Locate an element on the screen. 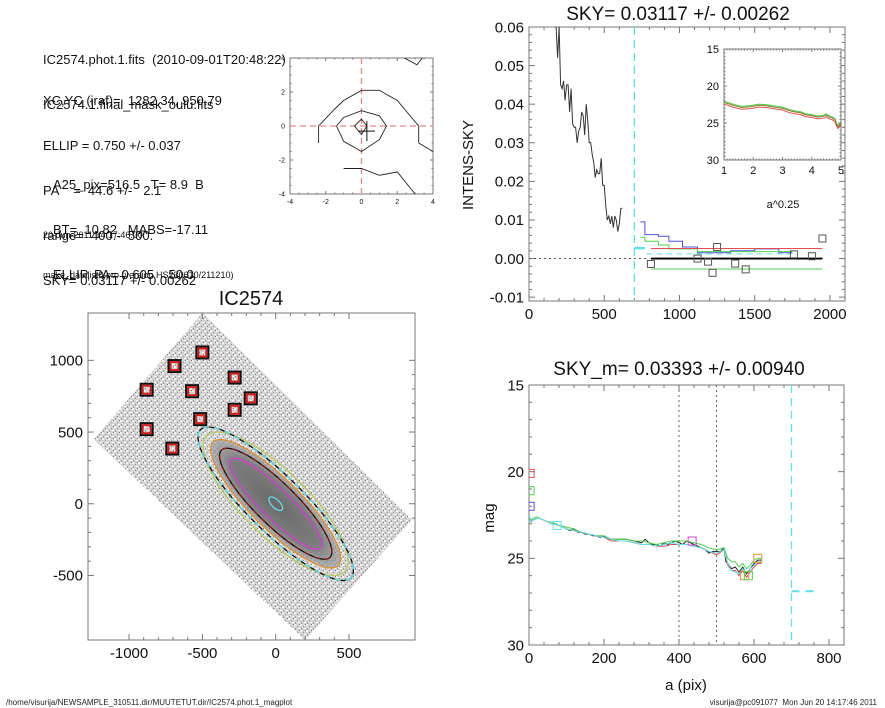 The height and width of the screenshot is (708, 885). x-tick-label: -2 is located at coordinates (326, 202).